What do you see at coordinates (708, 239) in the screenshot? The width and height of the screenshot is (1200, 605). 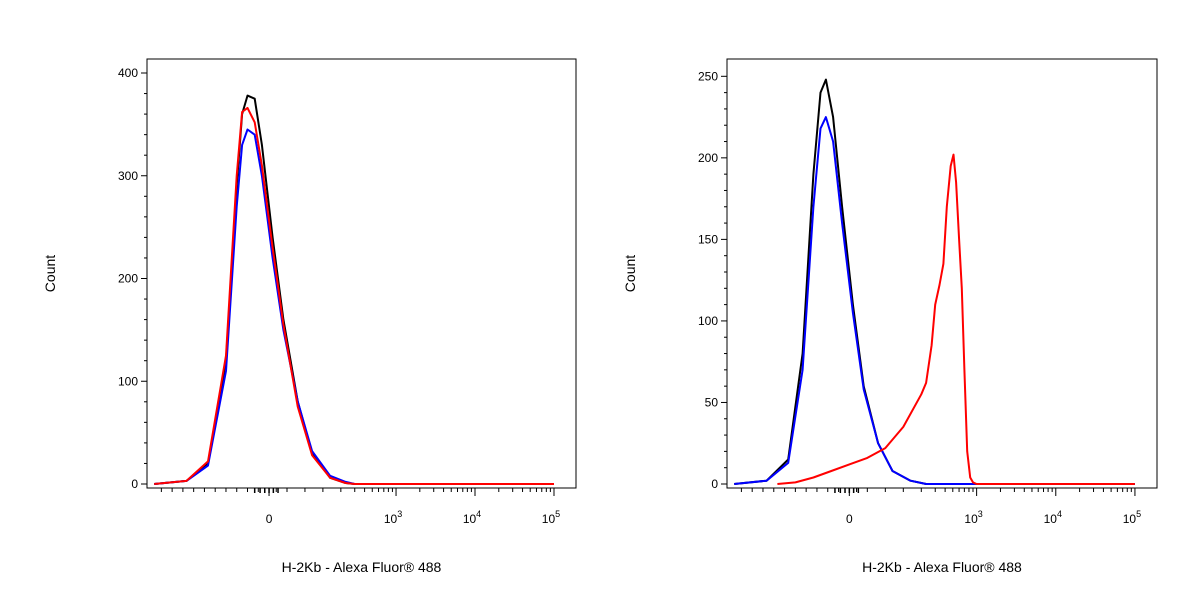 I see `y-tick-label: 150` at bounding box center [708, 239].